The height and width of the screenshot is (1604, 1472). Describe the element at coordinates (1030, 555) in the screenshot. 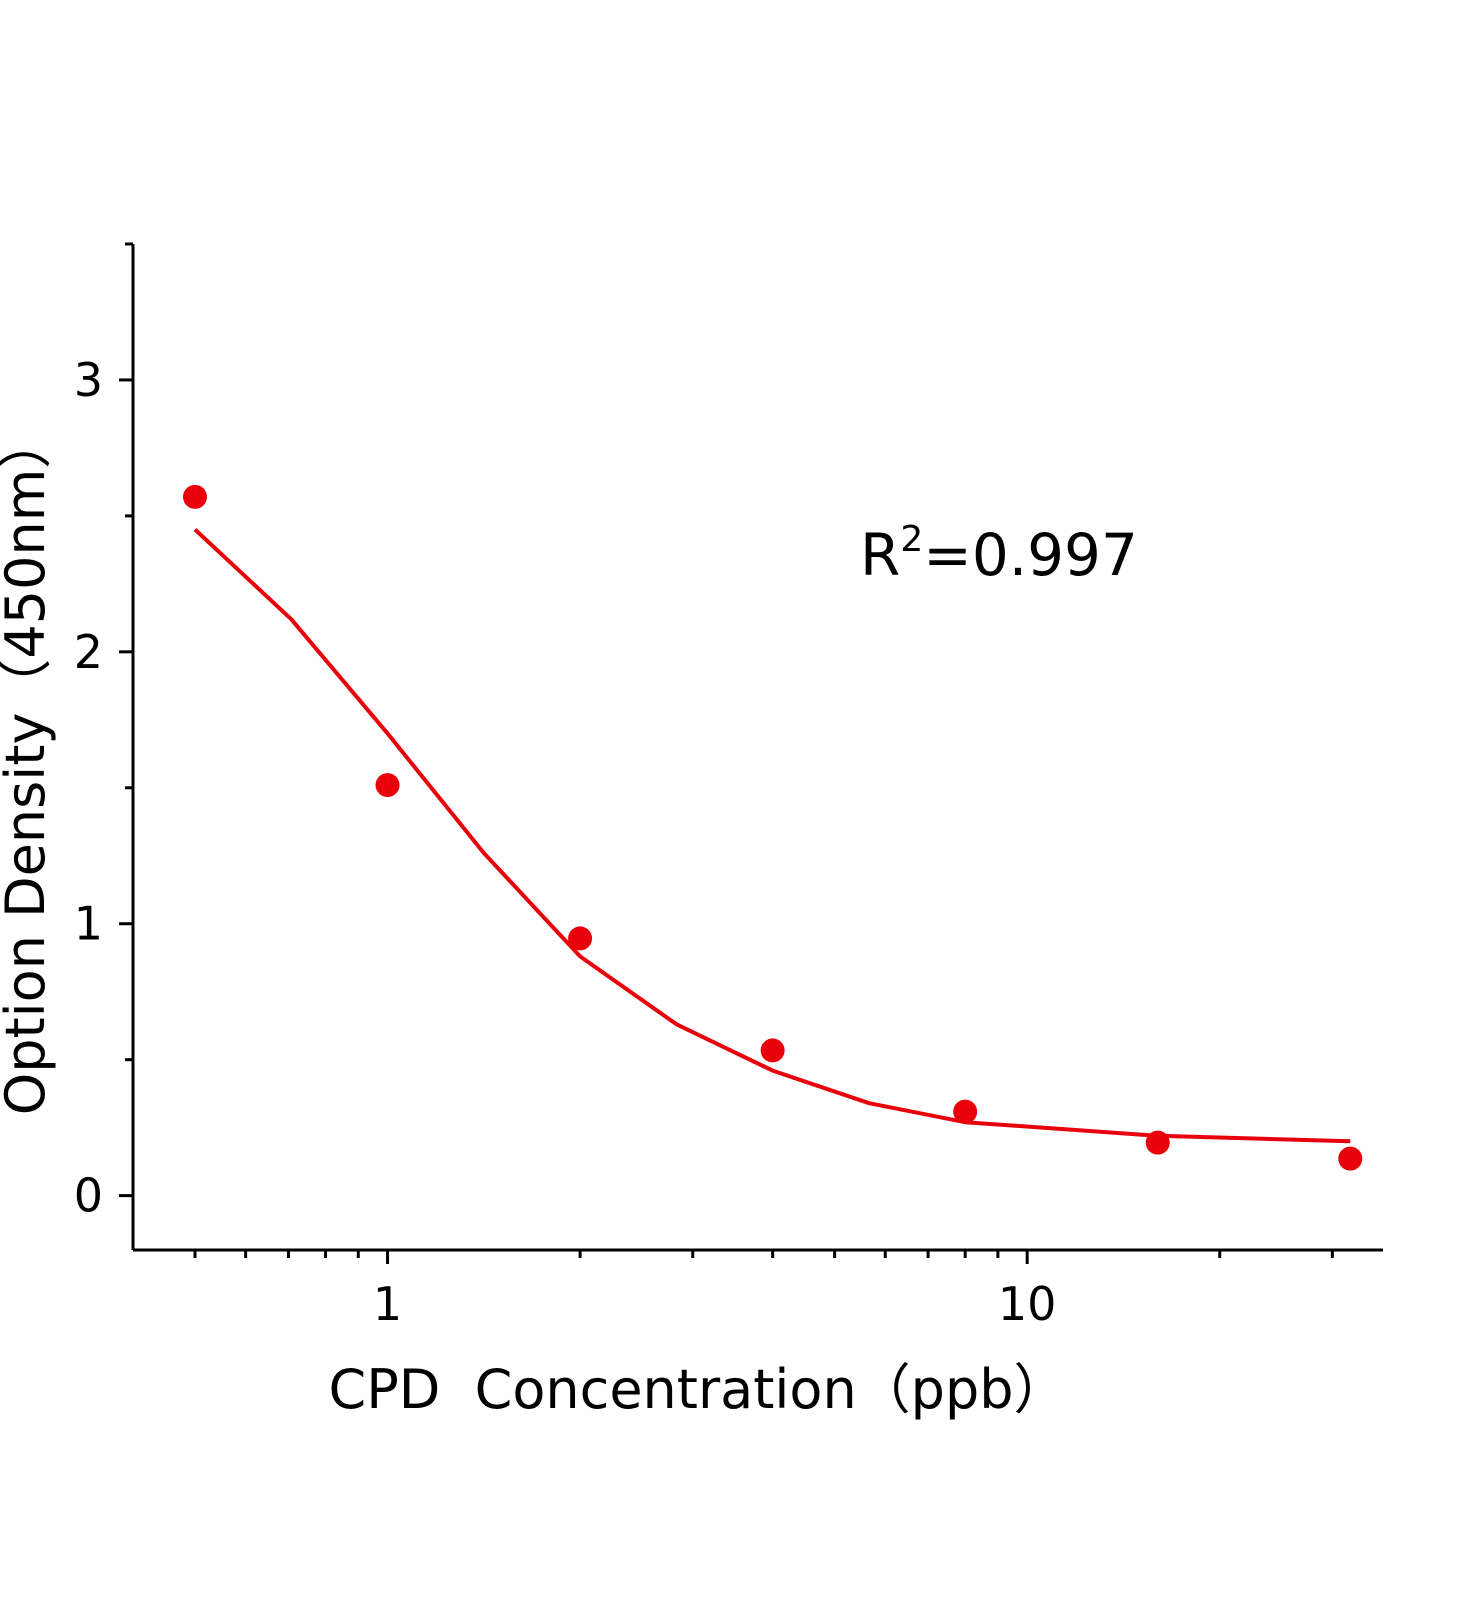

I see `annotation-rest: =0.997` at that location.